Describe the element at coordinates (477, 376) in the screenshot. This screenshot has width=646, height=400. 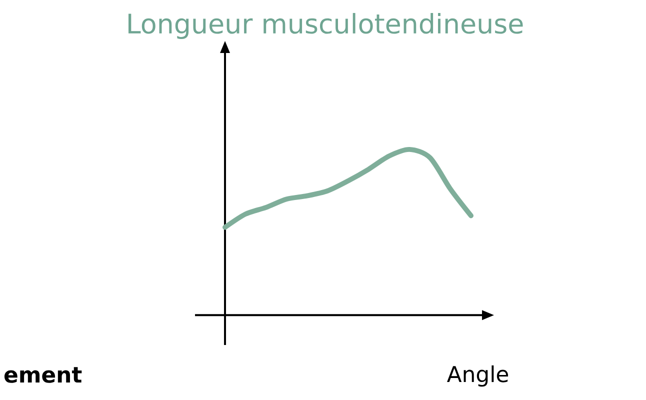
I see `x-axis-title: Angle` at that location.